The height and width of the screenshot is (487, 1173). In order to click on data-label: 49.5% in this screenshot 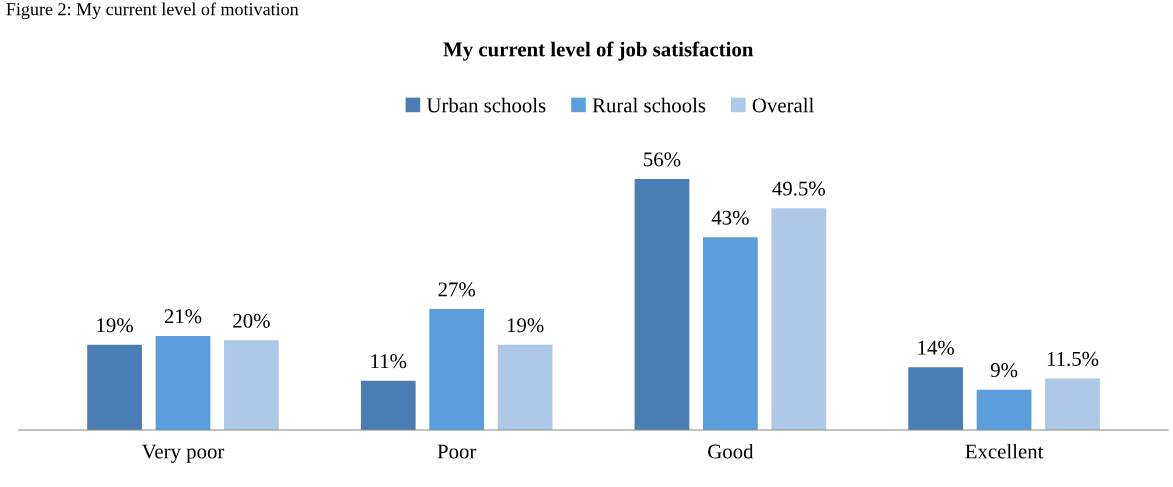, I will do `click(799, 188)`.